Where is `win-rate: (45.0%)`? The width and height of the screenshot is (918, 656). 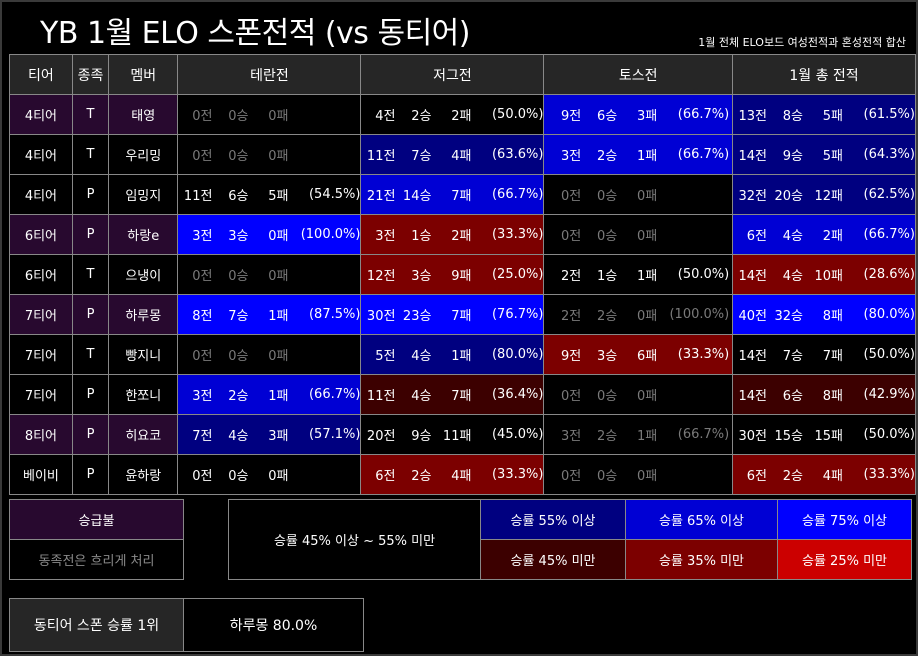
win-rate: (45.0%) is located at coordinates (517, 434).